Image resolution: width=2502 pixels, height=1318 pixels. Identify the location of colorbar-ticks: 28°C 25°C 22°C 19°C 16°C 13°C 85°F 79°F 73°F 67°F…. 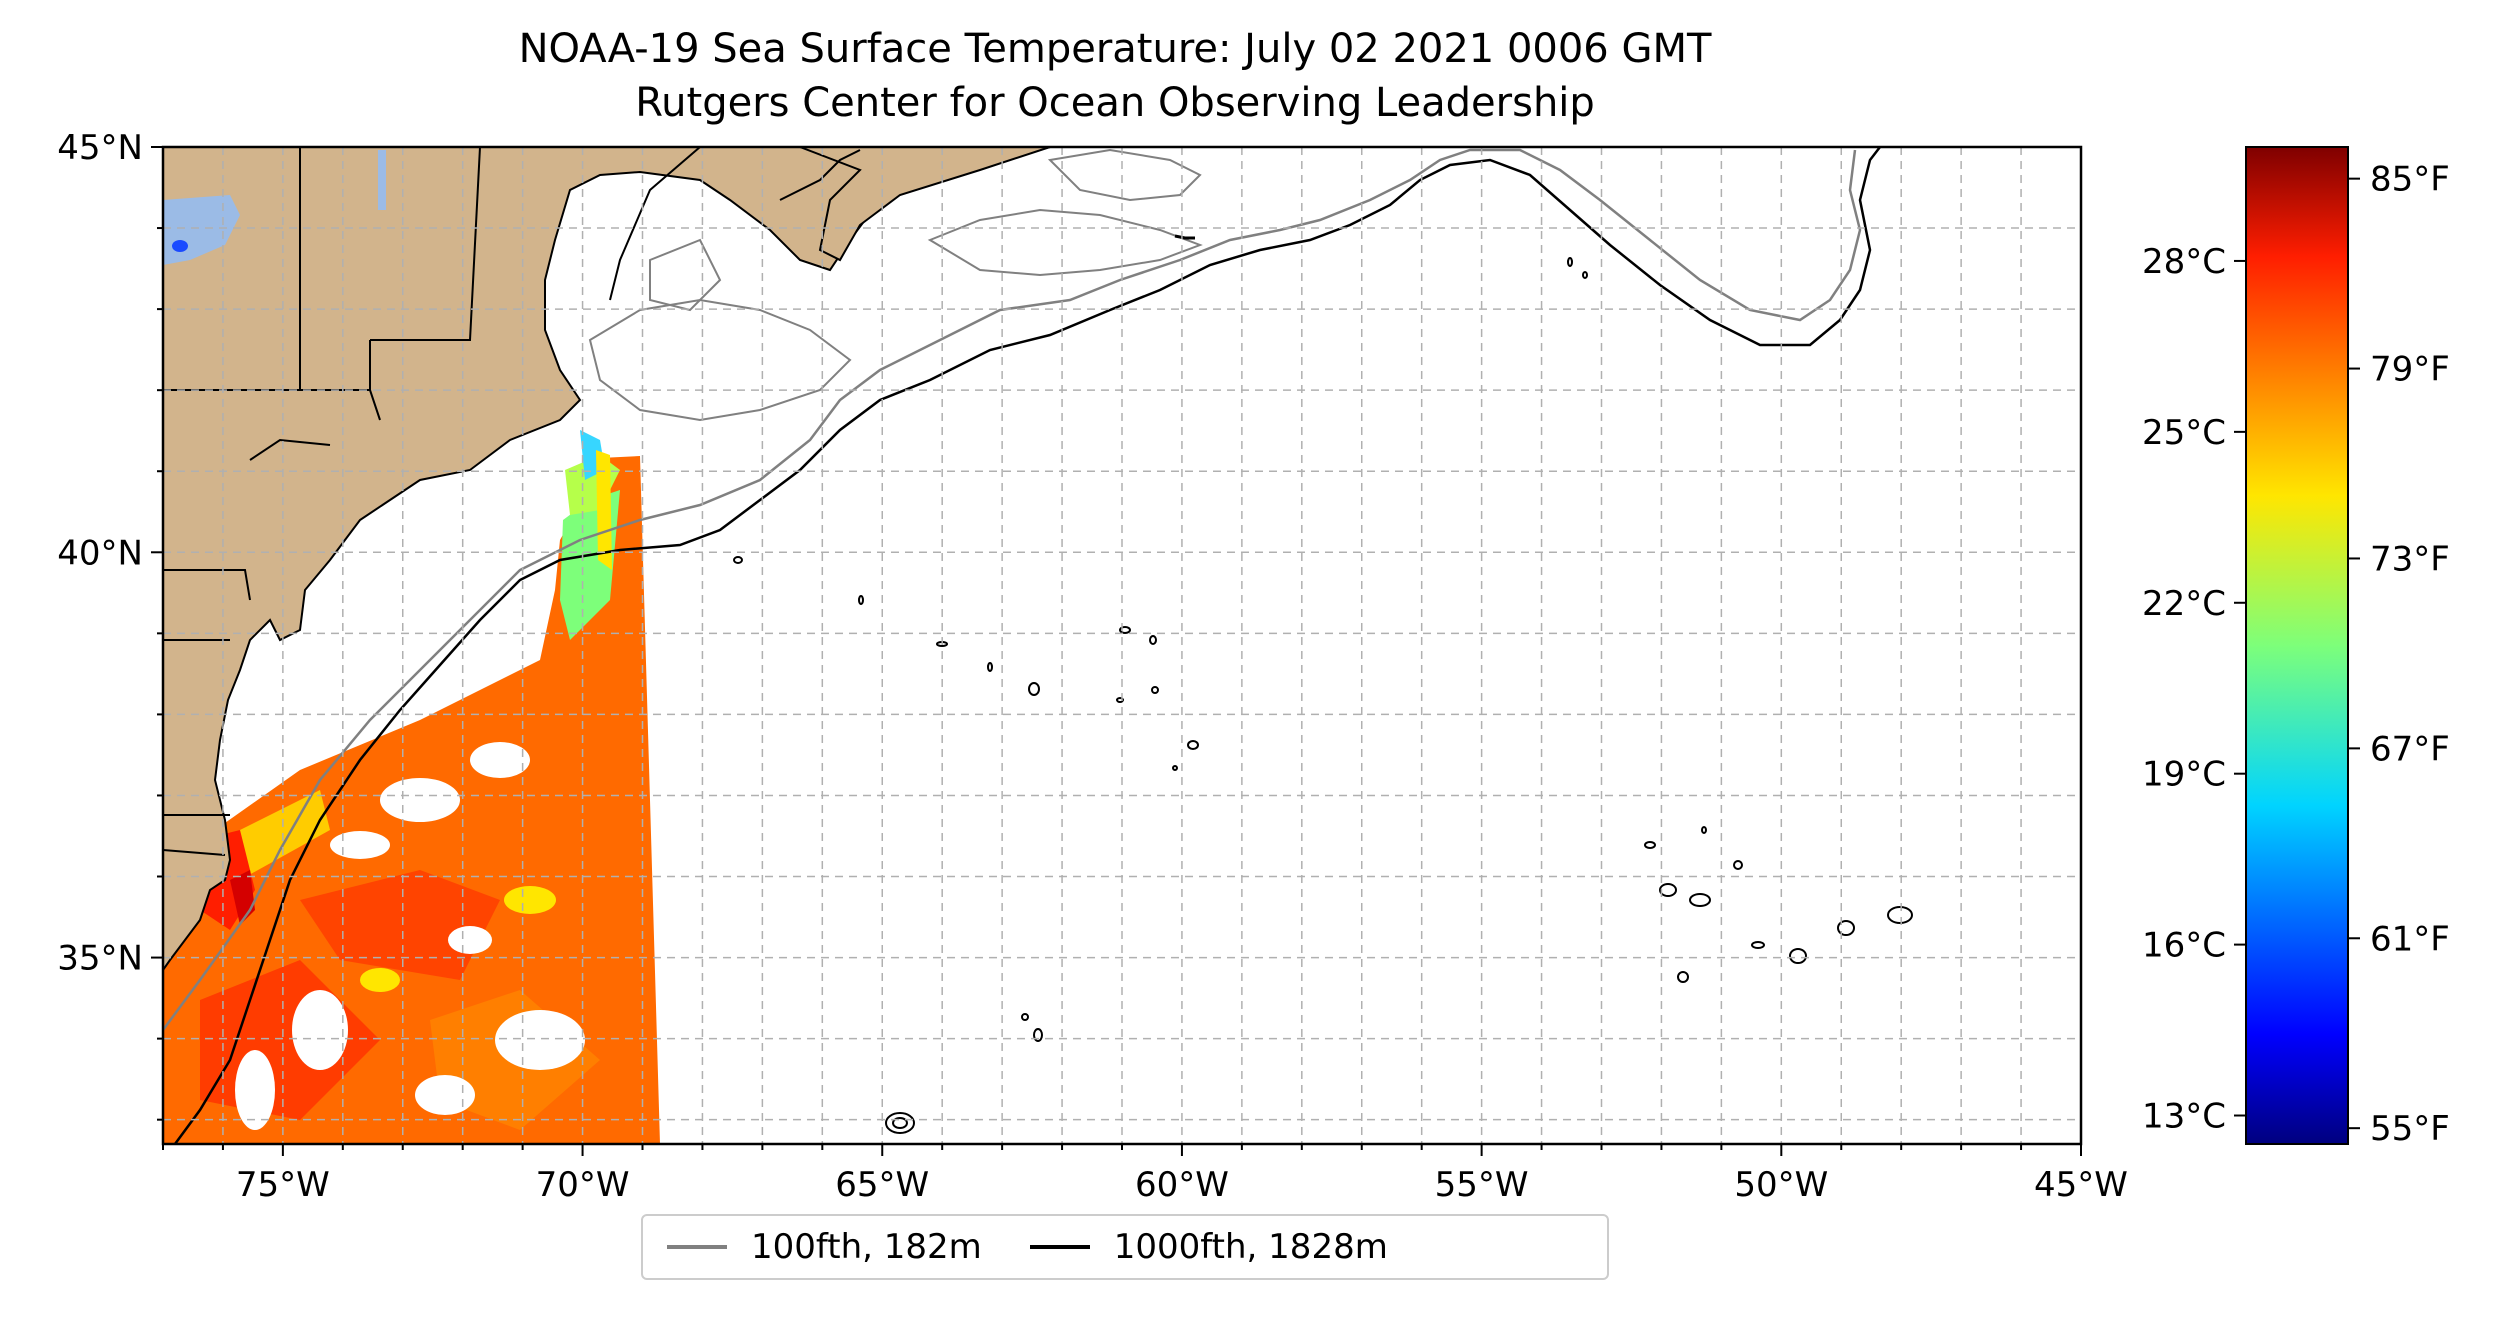
(2296, 655).